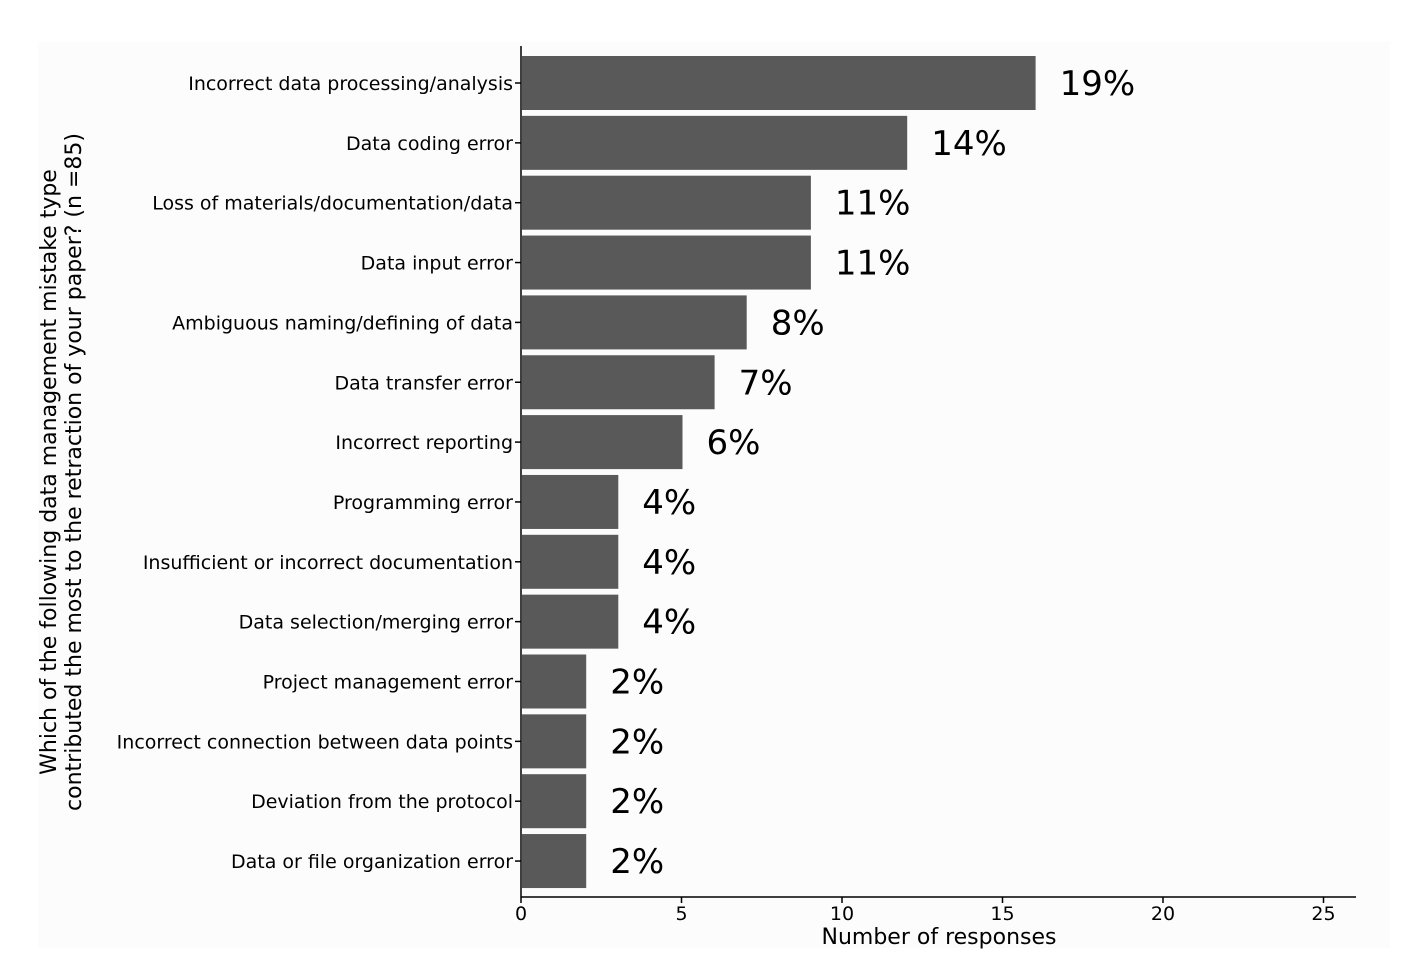 This screenshot has width=1402, height=960. What do you see at coordinates (372, 862) in the screenshot?
I see `category-label: Data or file organization error` at bounding box center [372, 862].